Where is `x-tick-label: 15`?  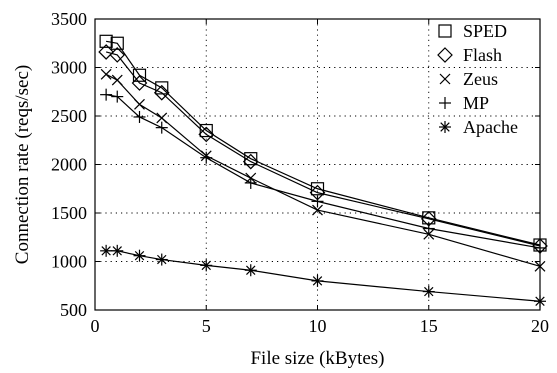 x-tick-label: 15 is located at coordinates (429, 326).